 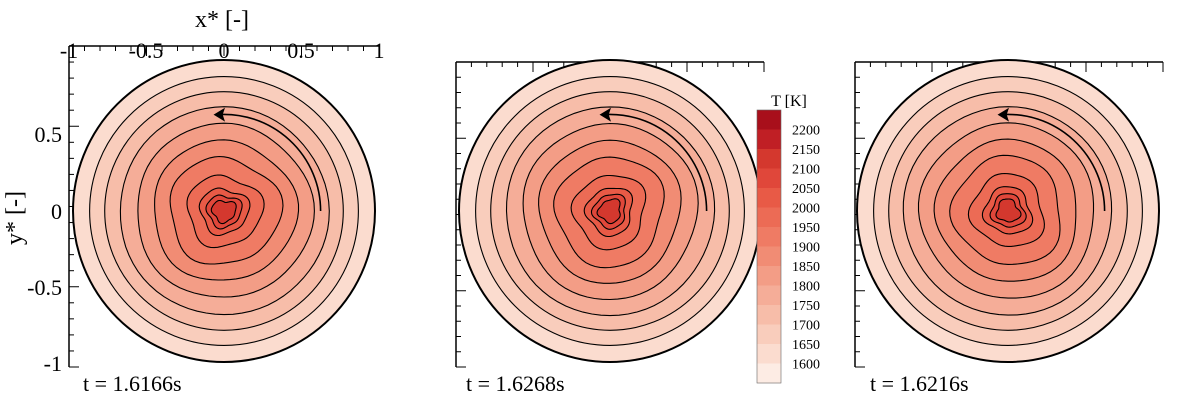 What do you see at coordinates (806, 189) in the screenshot?
I see `colorbar-level-label: 2050` at bounding box center [806, 189].